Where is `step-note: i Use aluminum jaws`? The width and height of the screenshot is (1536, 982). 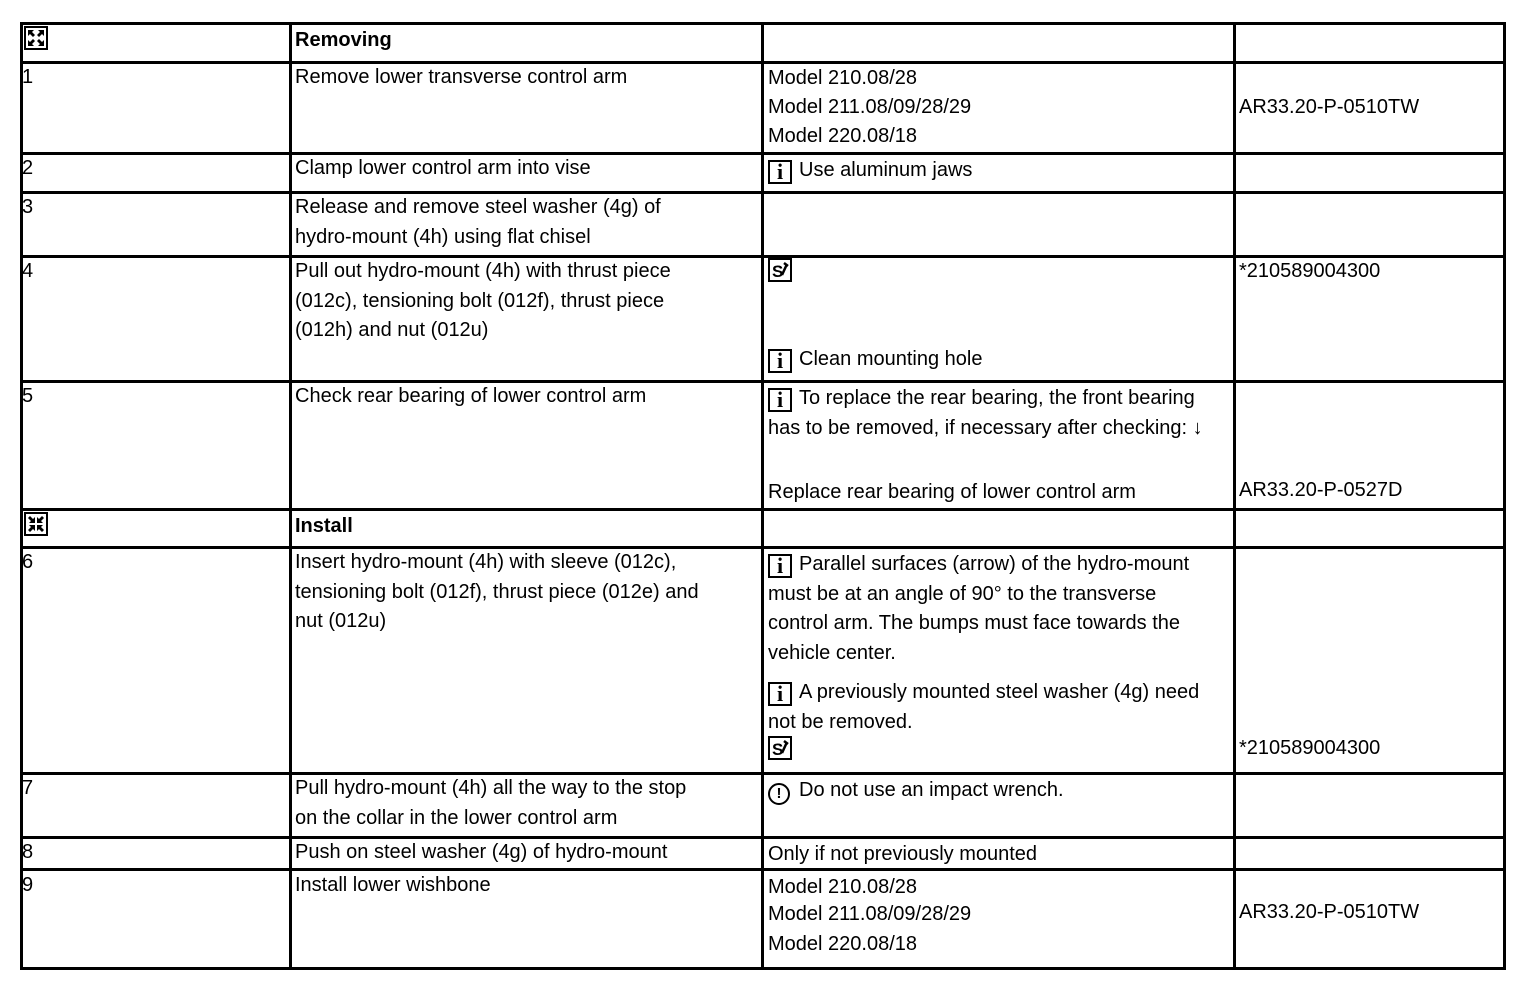 step-note: i Use aluminum jaws is located at coordinates (993, 171).